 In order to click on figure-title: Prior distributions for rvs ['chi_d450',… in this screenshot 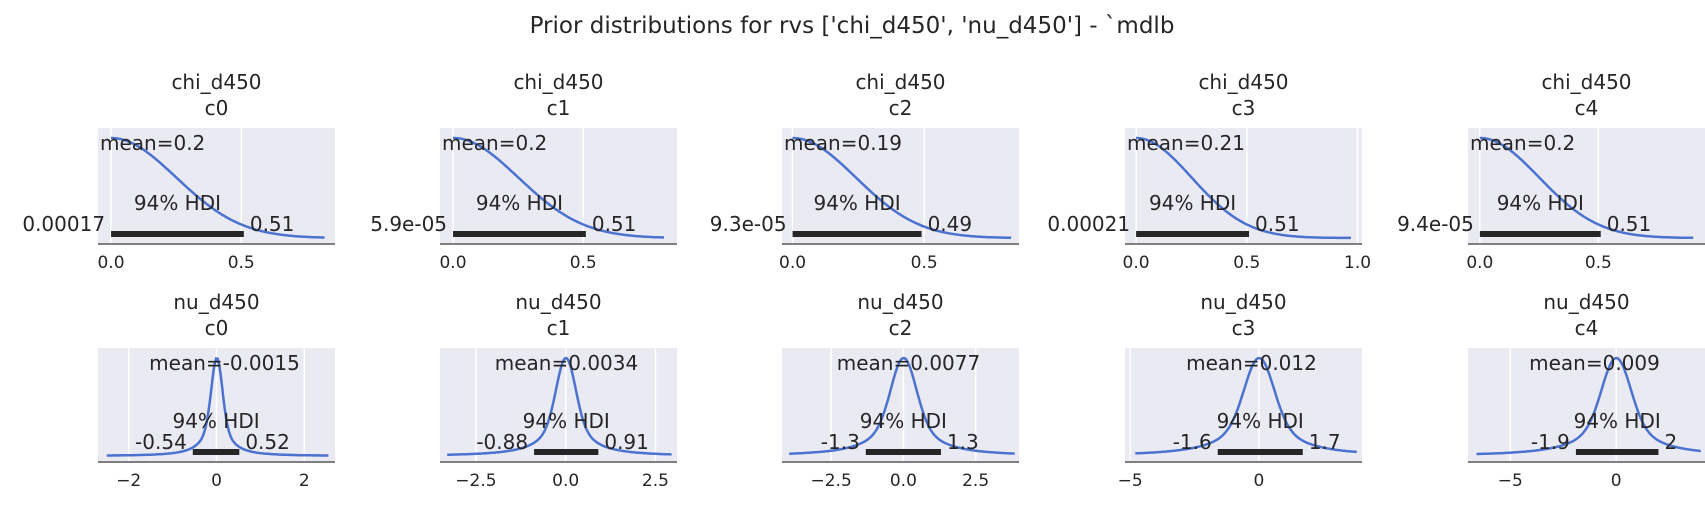, I will do `click(852, 26)`.